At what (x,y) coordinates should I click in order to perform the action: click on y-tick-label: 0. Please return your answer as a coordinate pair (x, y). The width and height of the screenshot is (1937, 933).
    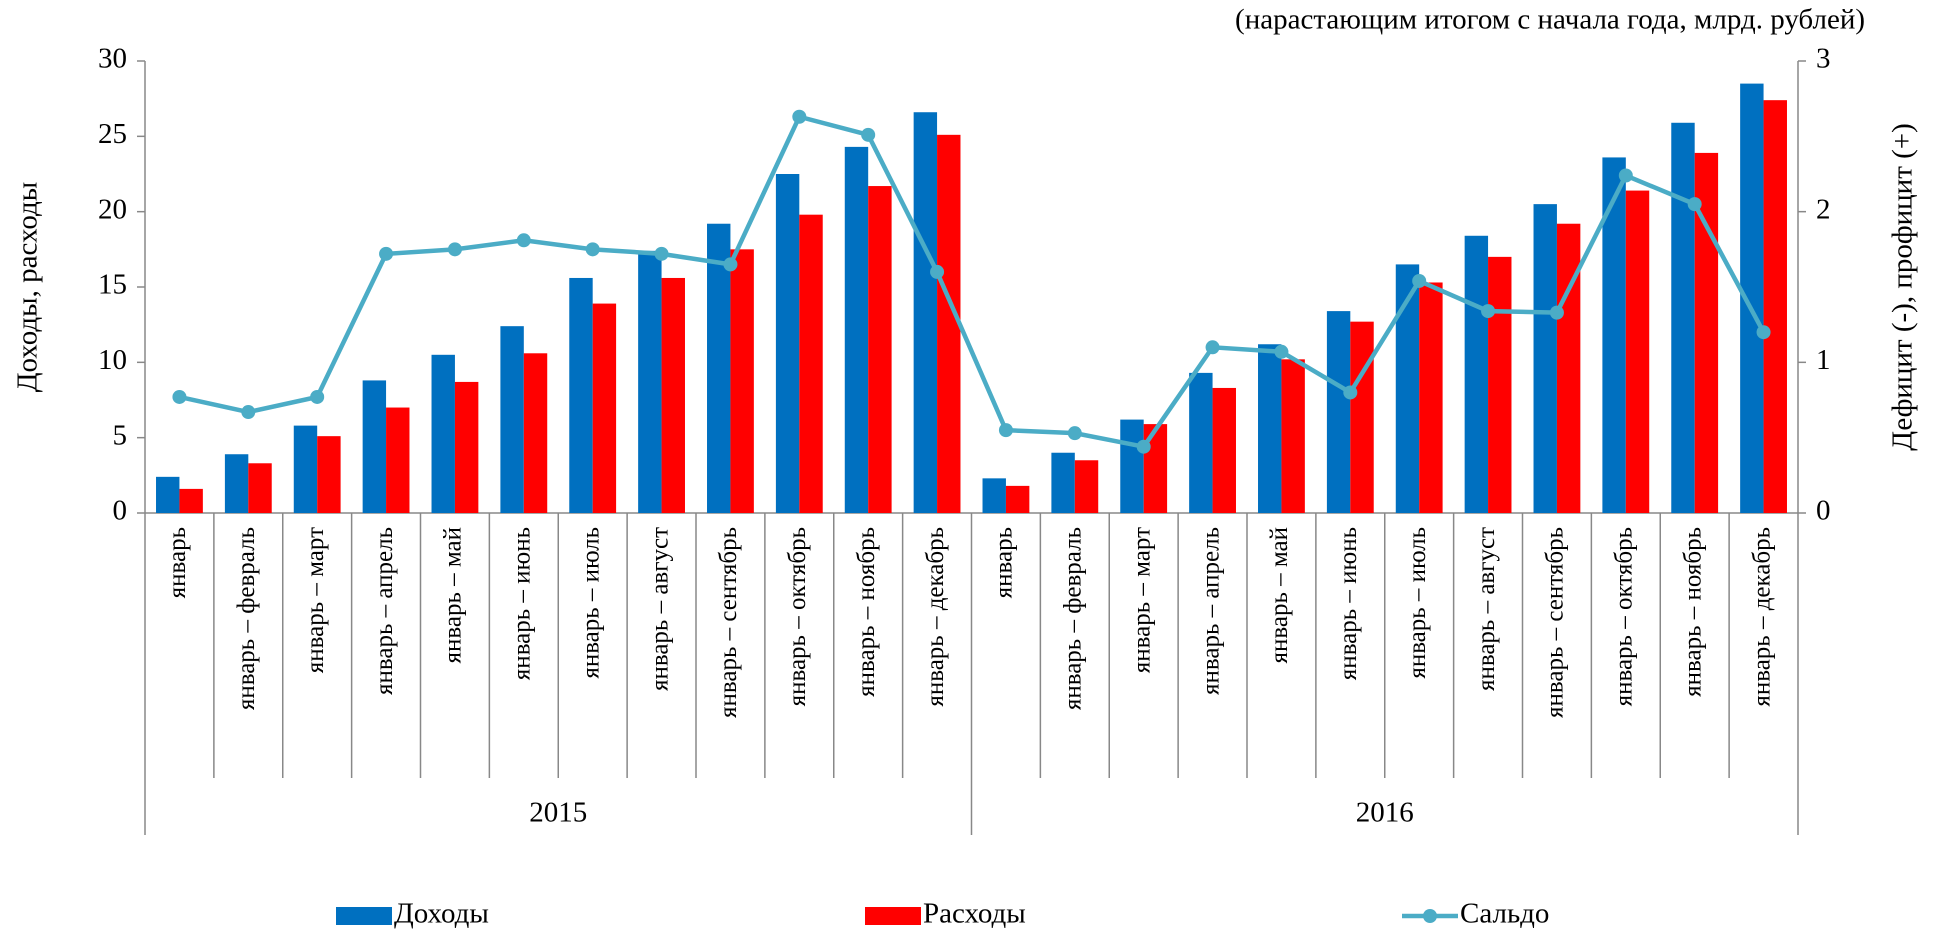
    Looking at the image, I should click on (120, 511).